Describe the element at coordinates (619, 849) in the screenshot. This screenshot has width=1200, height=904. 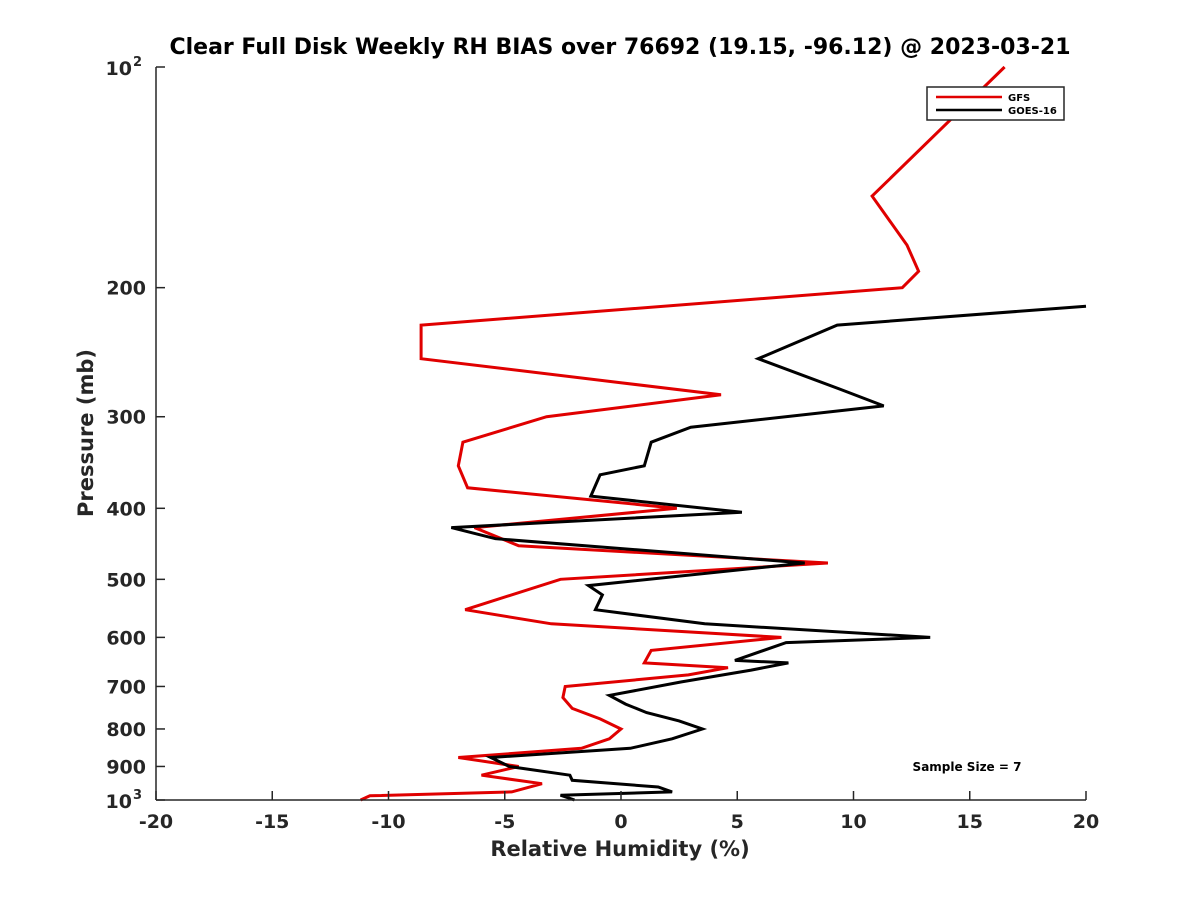
I see `x-axis-label: Relative Humidity (%)` at that location.